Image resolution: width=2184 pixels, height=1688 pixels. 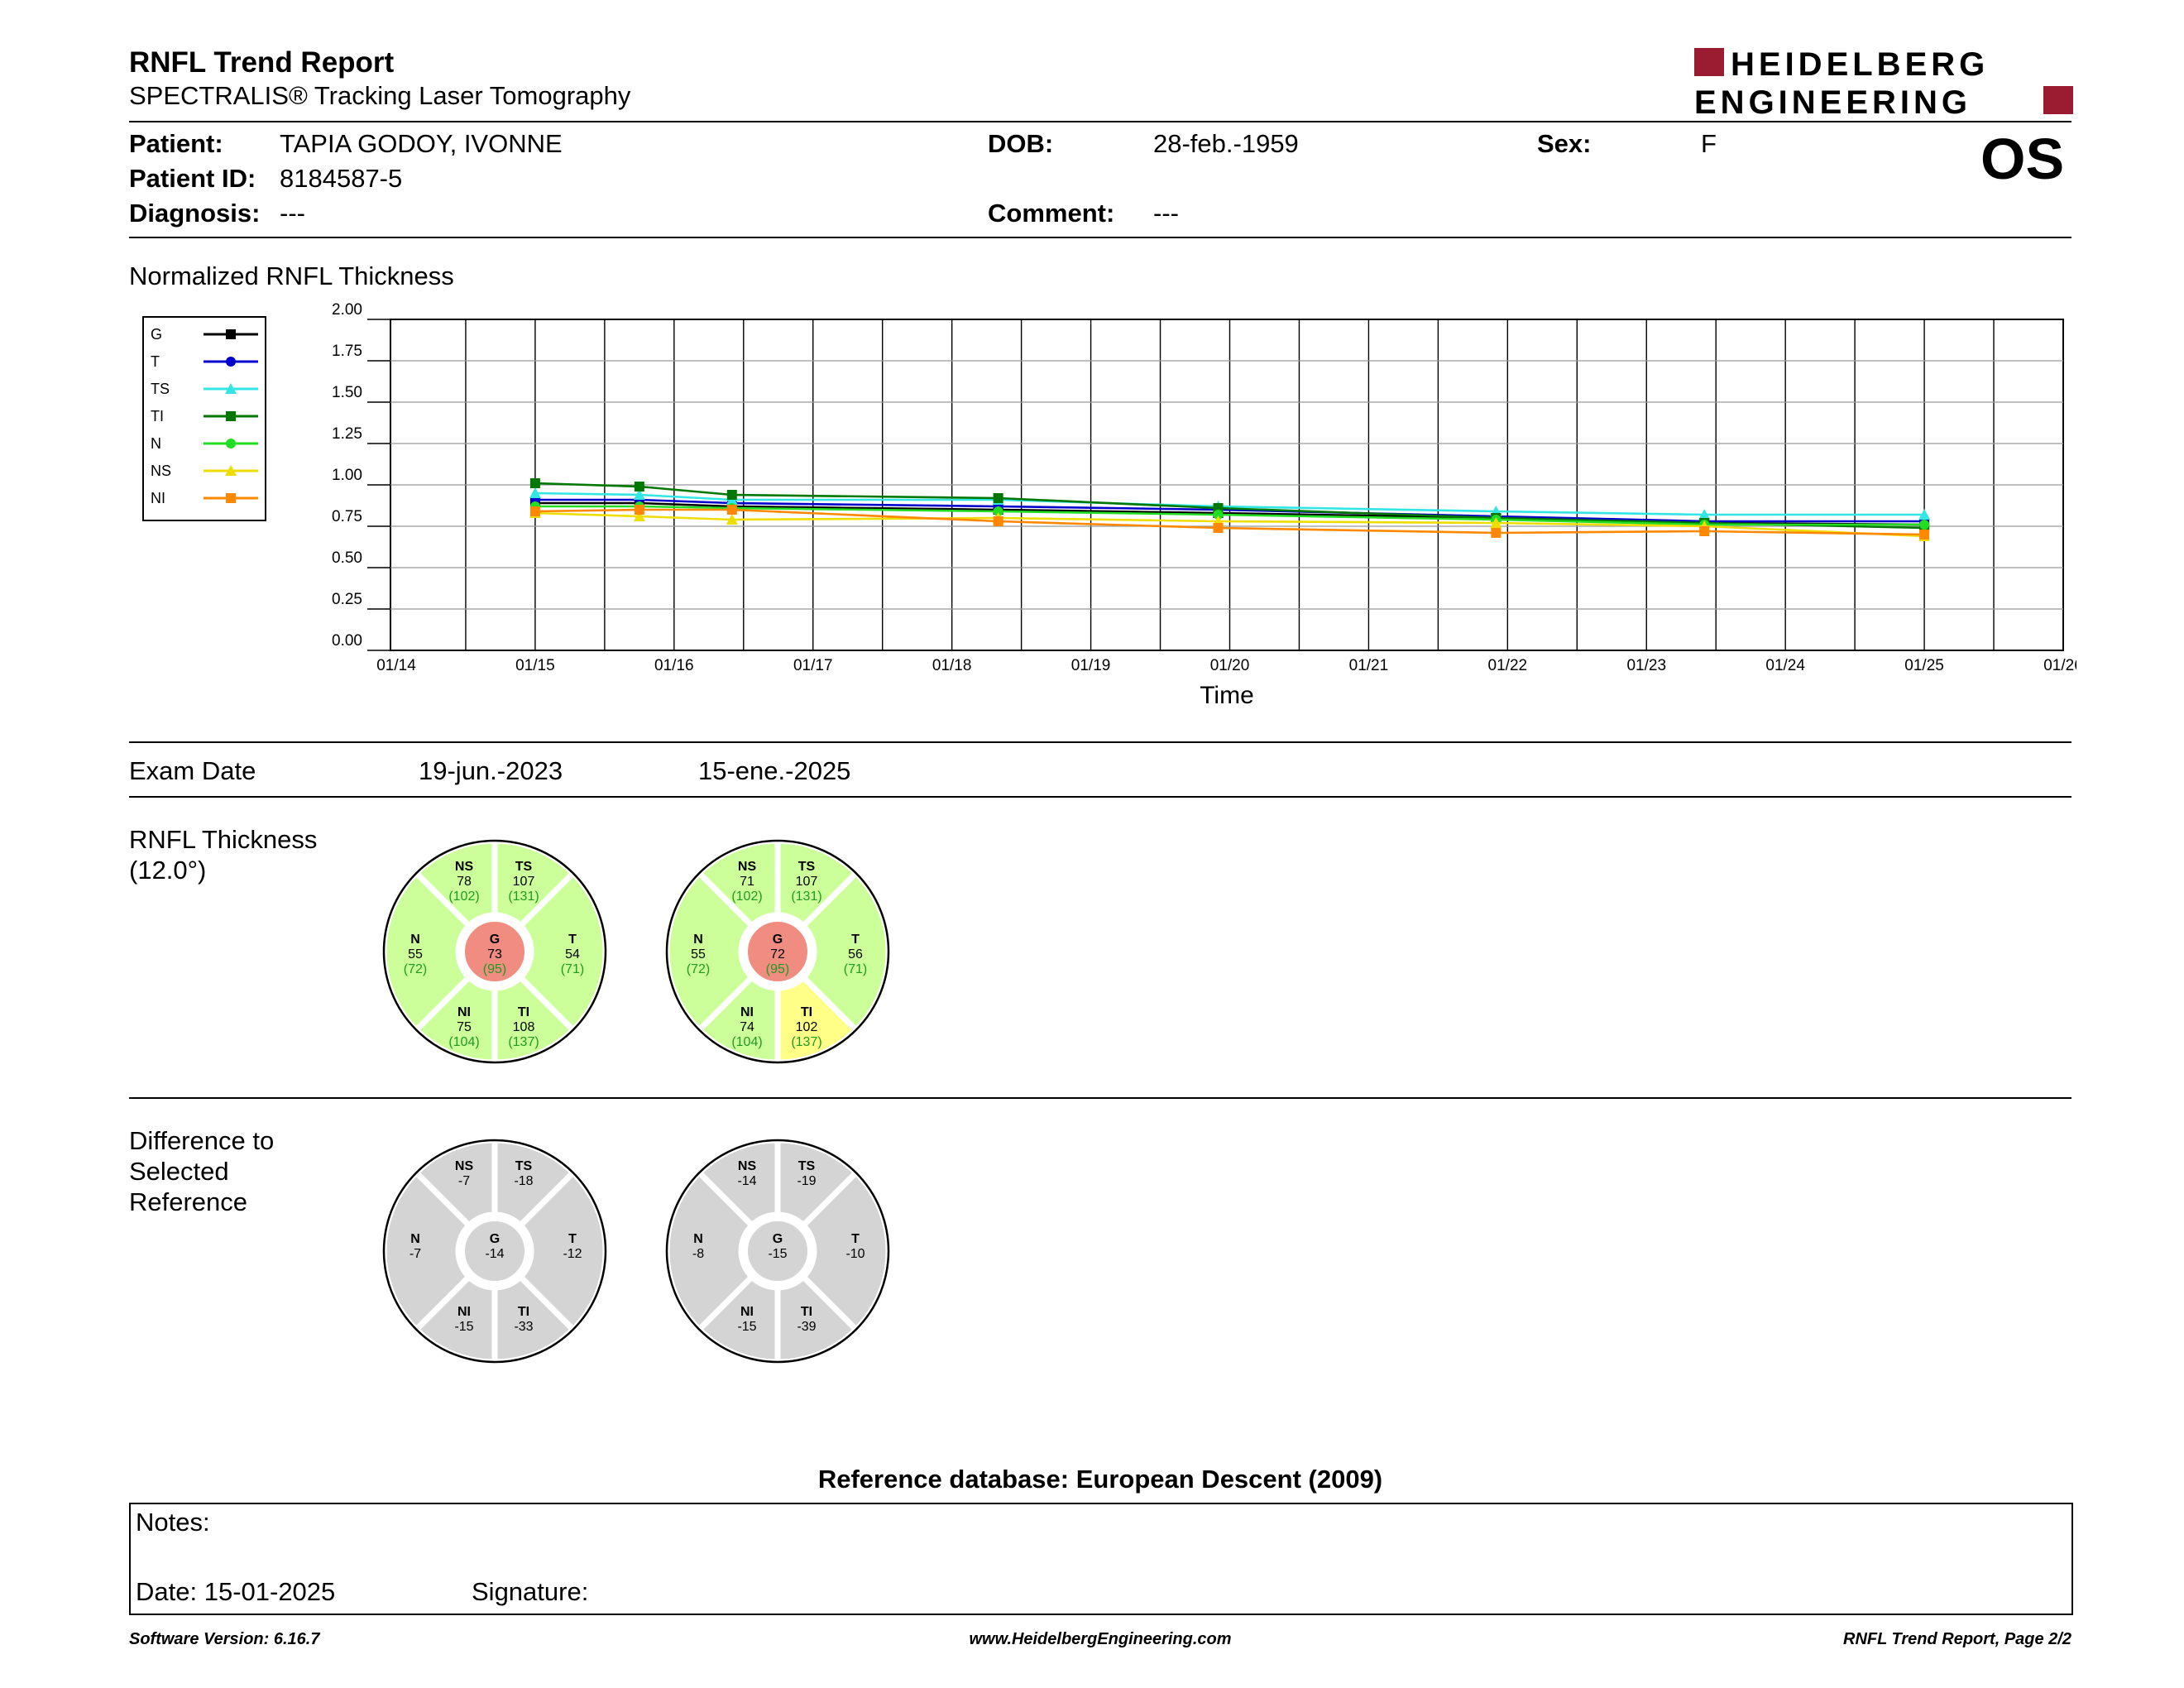 I want to click on exam-date-1: 19-jun.-2023, so click(x=491, y=770).